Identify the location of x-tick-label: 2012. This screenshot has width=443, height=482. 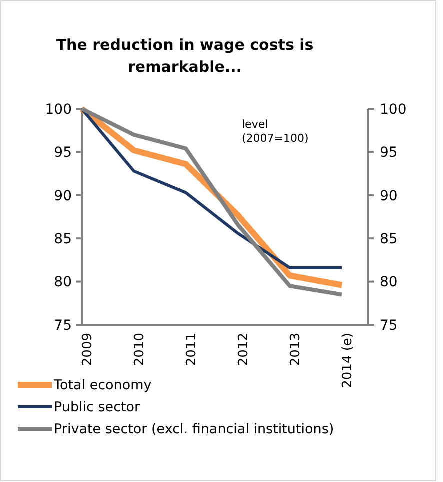
(244, 349).